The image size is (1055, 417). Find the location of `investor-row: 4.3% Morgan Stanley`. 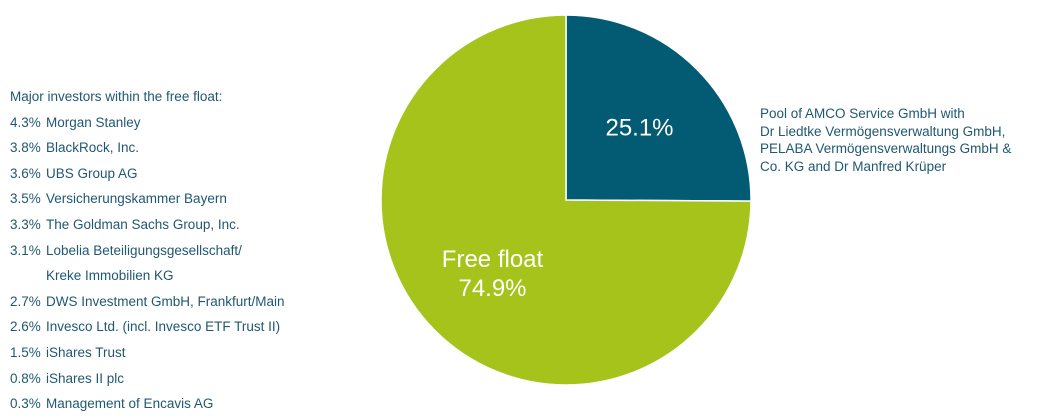

investor-row: 4.3% Morgan Stanley is located at coordinates (190, 123).